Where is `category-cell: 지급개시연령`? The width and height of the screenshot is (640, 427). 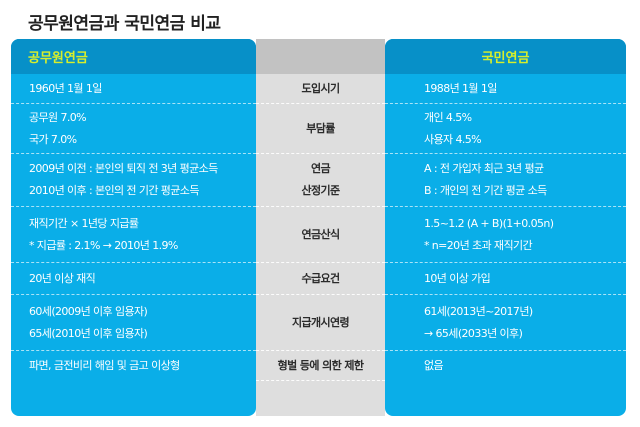
category-cell: 지급개시연령 is located at coordinates (320, 323).